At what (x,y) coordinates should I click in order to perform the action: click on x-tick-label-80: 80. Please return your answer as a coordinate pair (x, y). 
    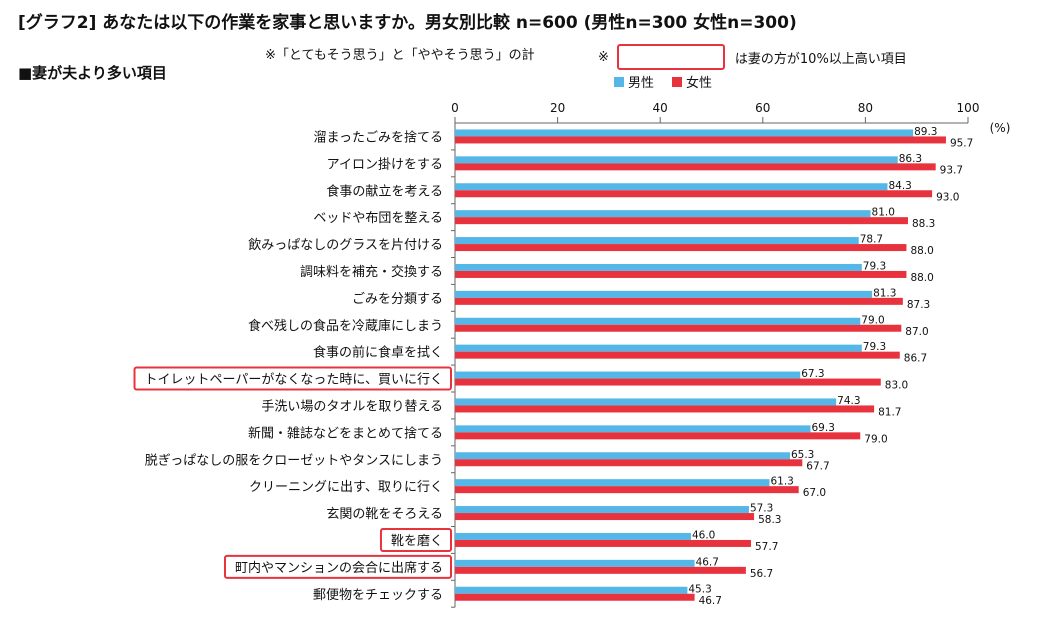
    Looking at the image, I should click on (865, 108).